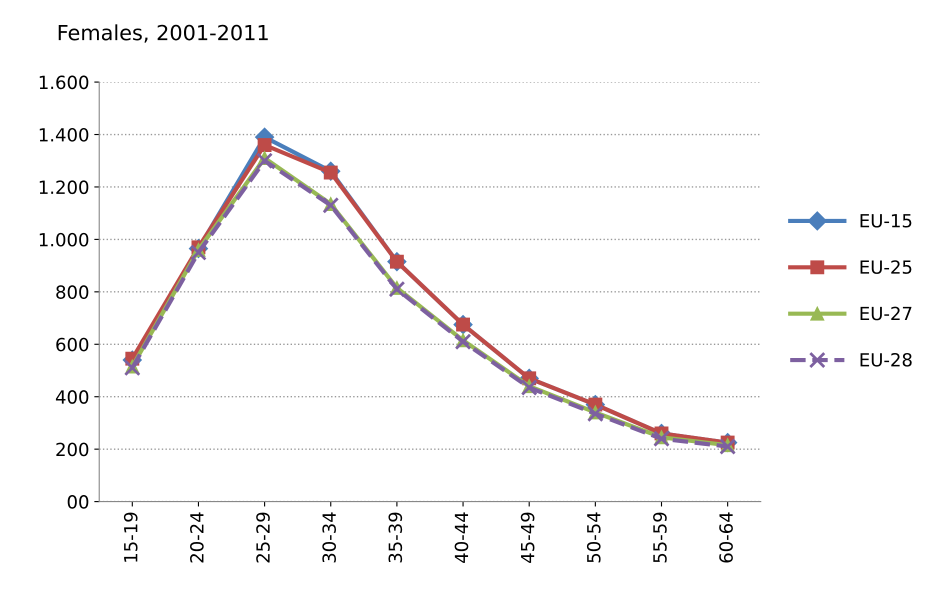  Describe the element at coordinates (72, 292) in the screenshot. I see `y-tick-label: 800` at that location.